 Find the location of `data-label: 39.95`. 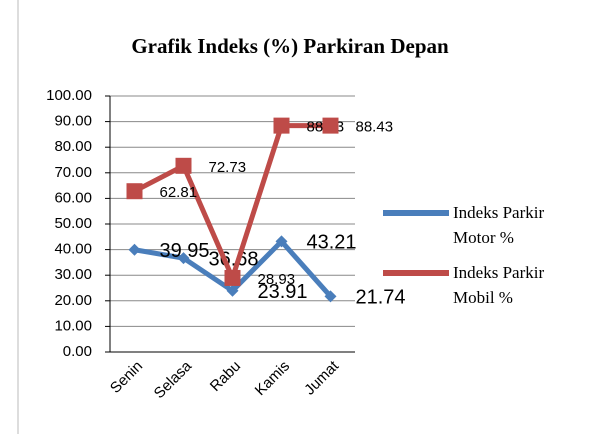

data-label: 39.95 is located at coordinates (185, 251).